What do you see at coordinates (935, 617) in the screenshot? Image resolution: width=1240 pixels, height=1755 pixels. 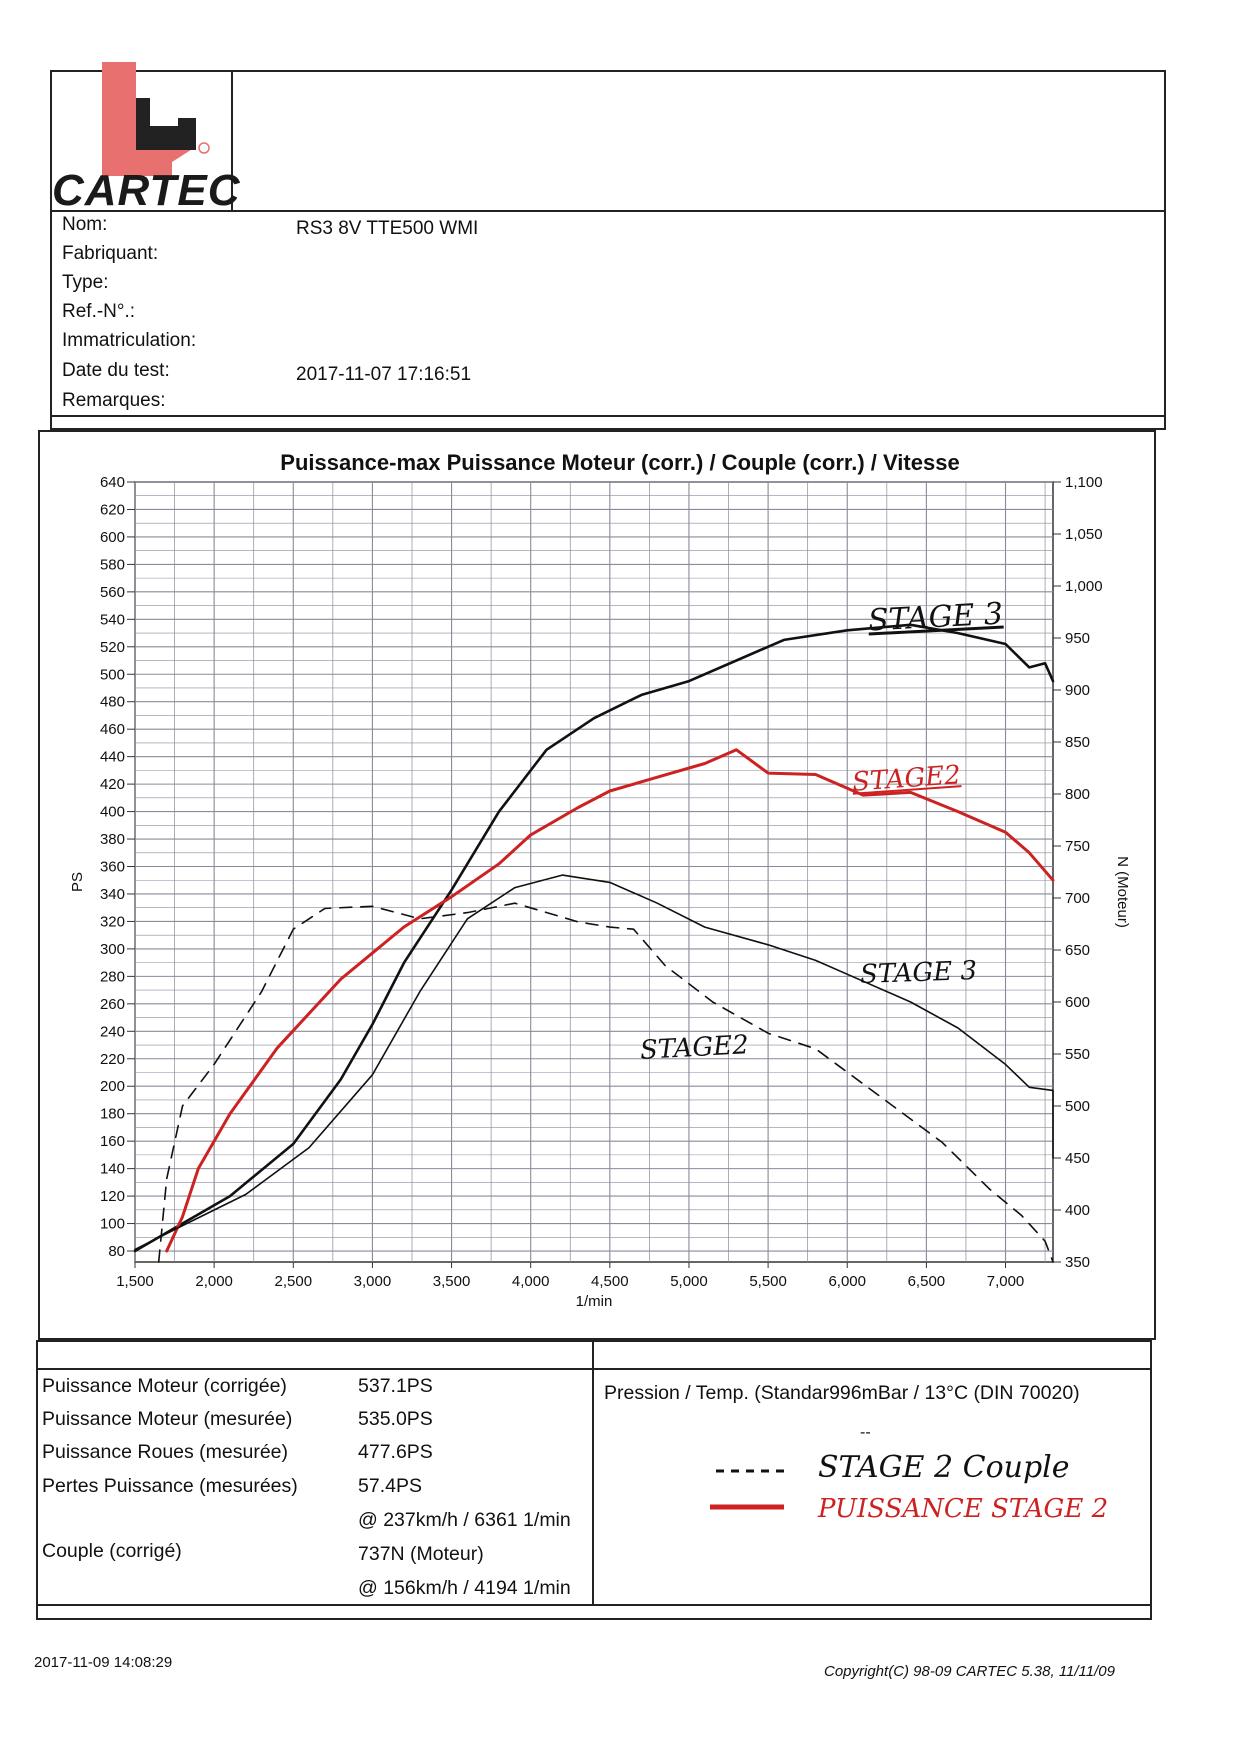 I see `annotation-stage3-power: STAGE 3` at bounding box center [935, 617].